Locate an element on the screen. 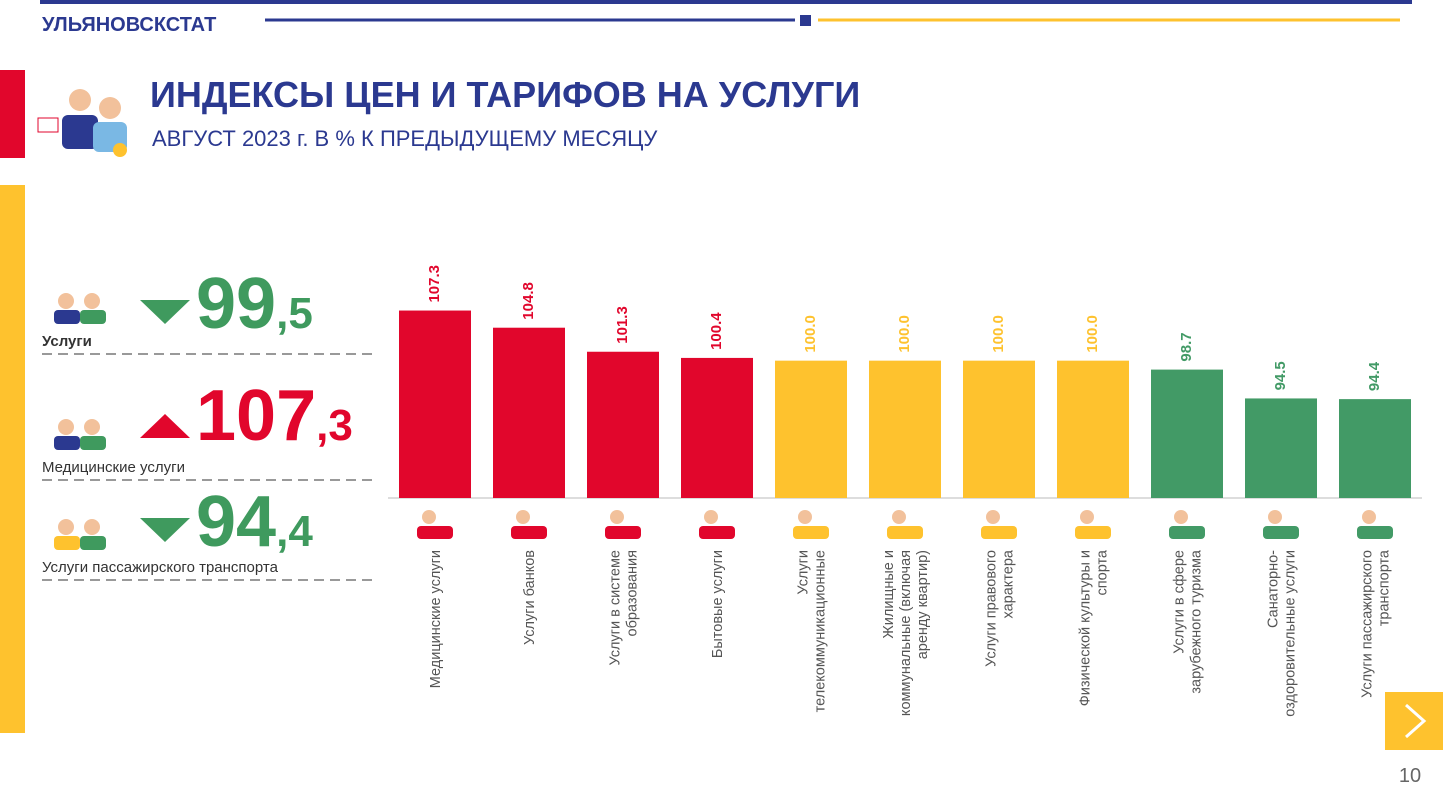  x-tick-label: Услуги в системеобразования is located at coordinates (624, 608).